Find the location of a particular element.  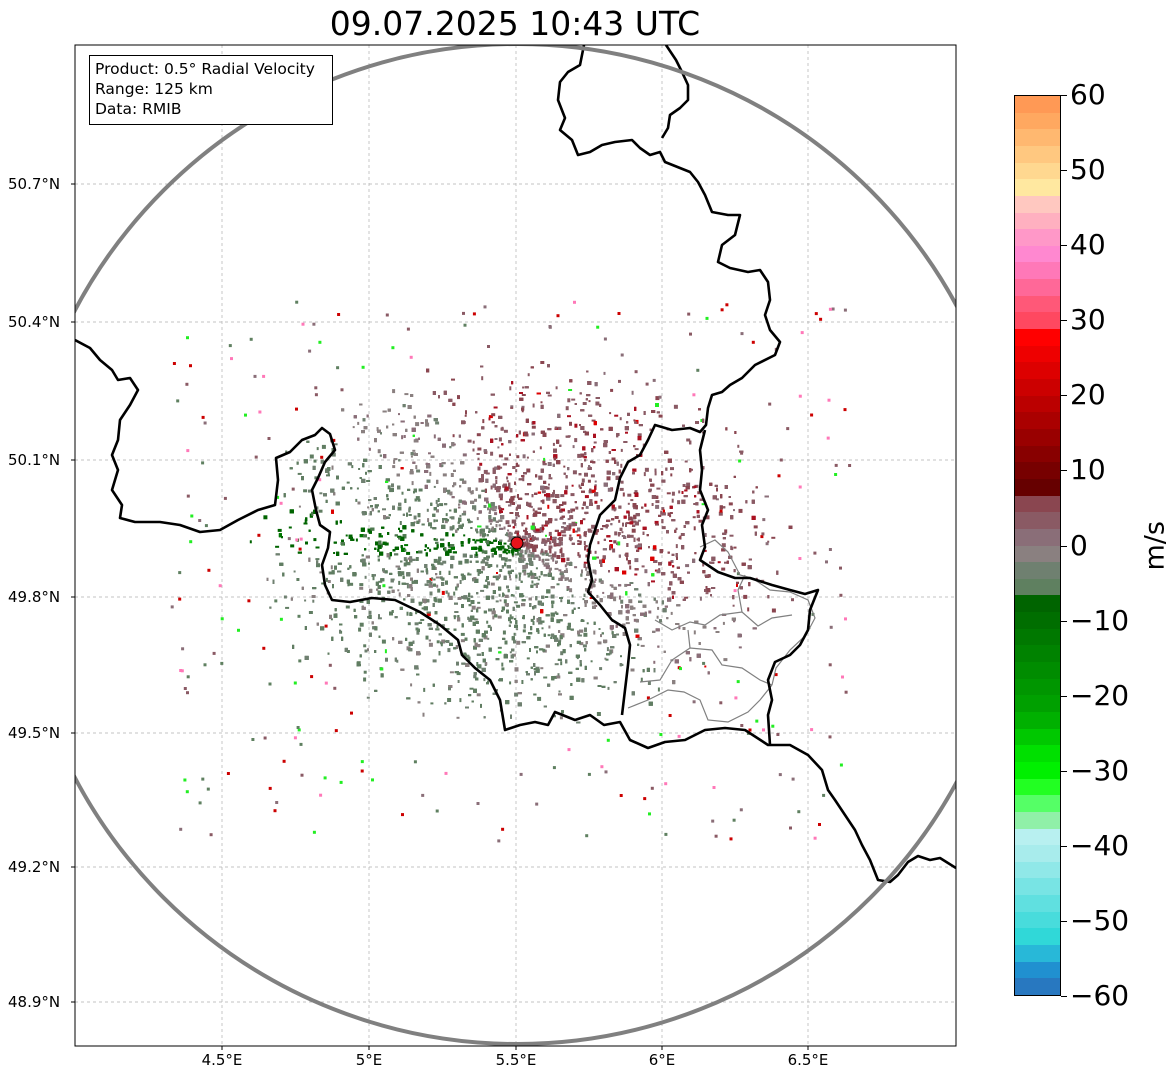

colorbar-unit-label: m/s is located at coordinates (1155, 546).